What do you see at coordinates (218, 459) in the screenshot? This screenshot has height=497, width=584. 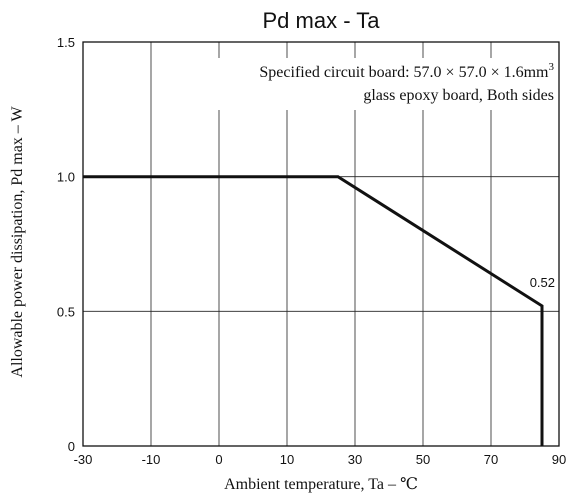 I see `x-tick-label: 0` at bounding box center [218, 459].